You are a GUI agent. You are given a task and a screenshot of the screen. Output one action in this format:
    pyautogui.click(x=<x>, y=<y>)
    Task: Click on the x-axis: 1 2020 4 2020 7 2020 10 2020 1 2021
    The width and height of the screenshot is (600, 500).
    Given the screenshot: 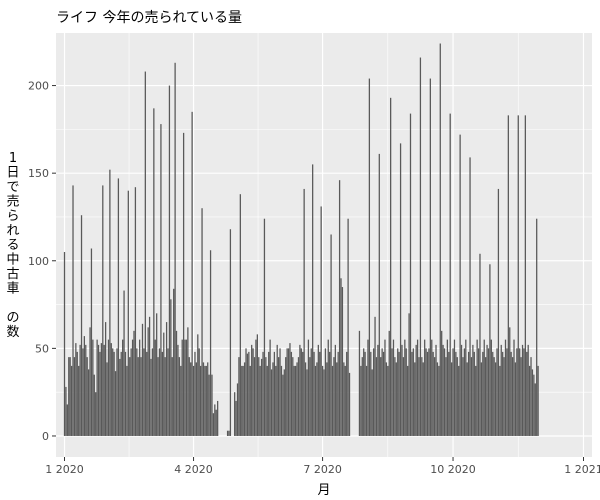 What is the action you would take?
    pyautogui.click(x=322, y=466)
    